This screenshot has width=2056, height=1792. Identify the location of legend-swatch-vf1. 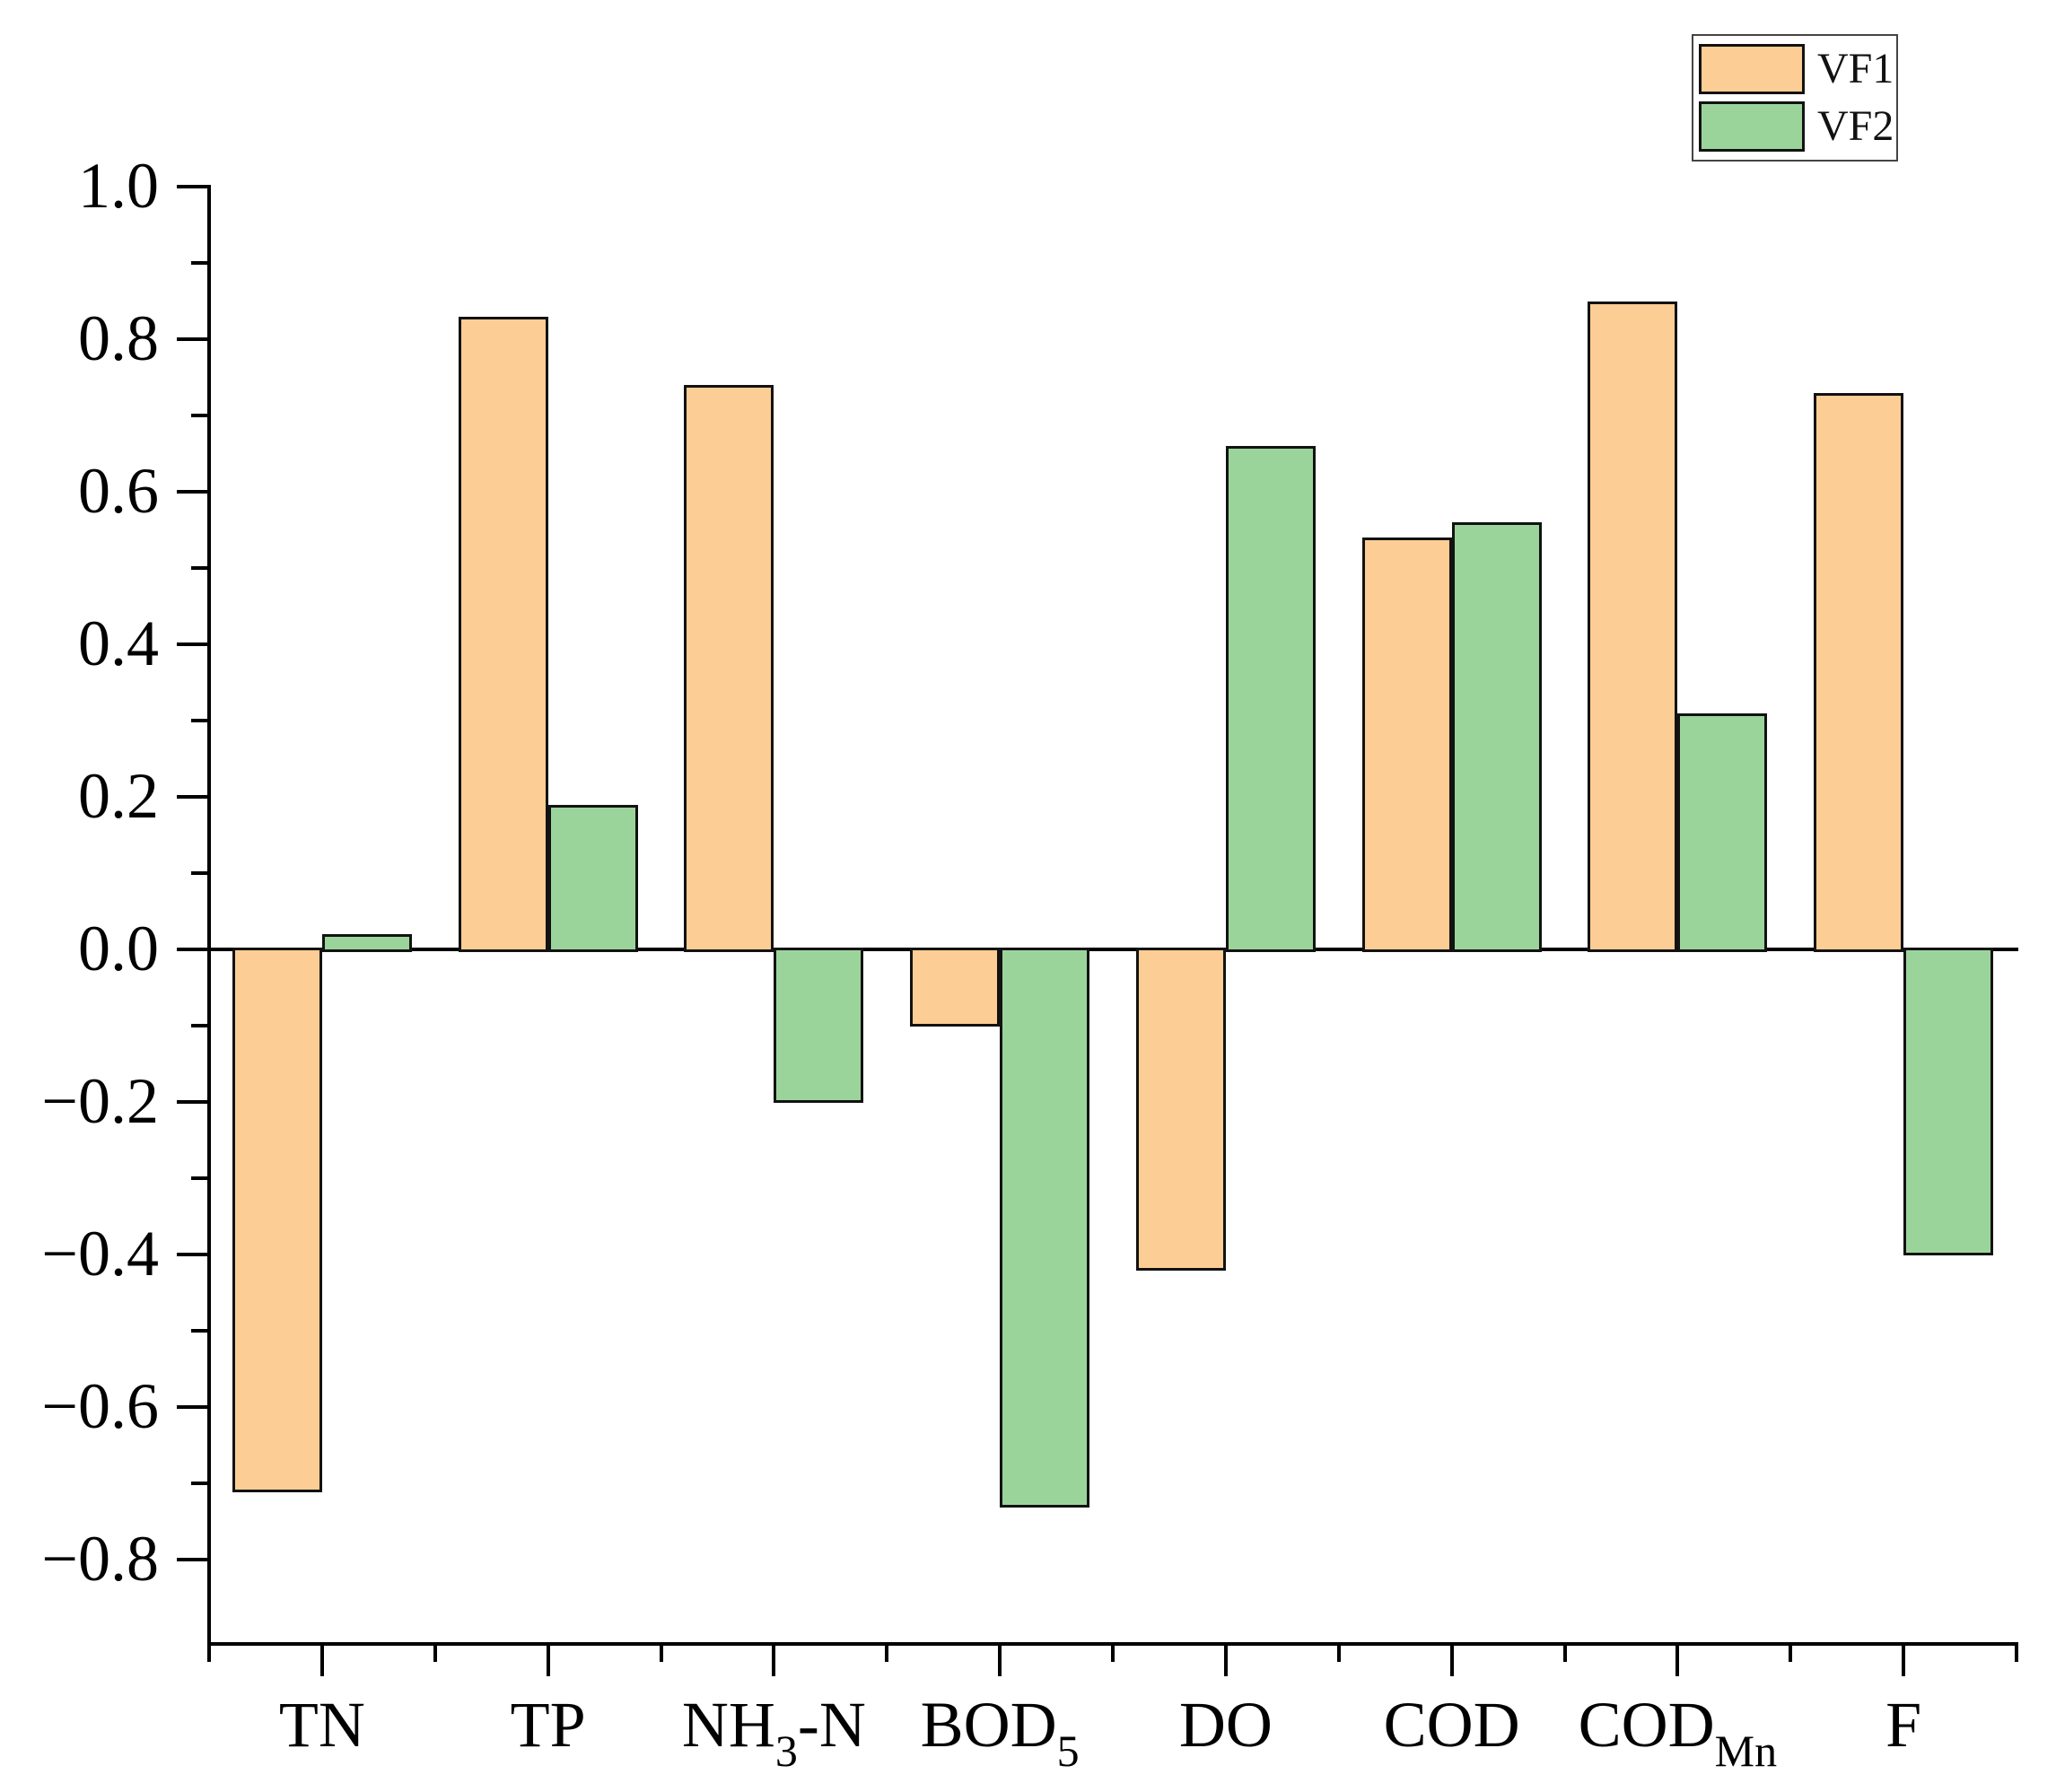
(1752, 69).